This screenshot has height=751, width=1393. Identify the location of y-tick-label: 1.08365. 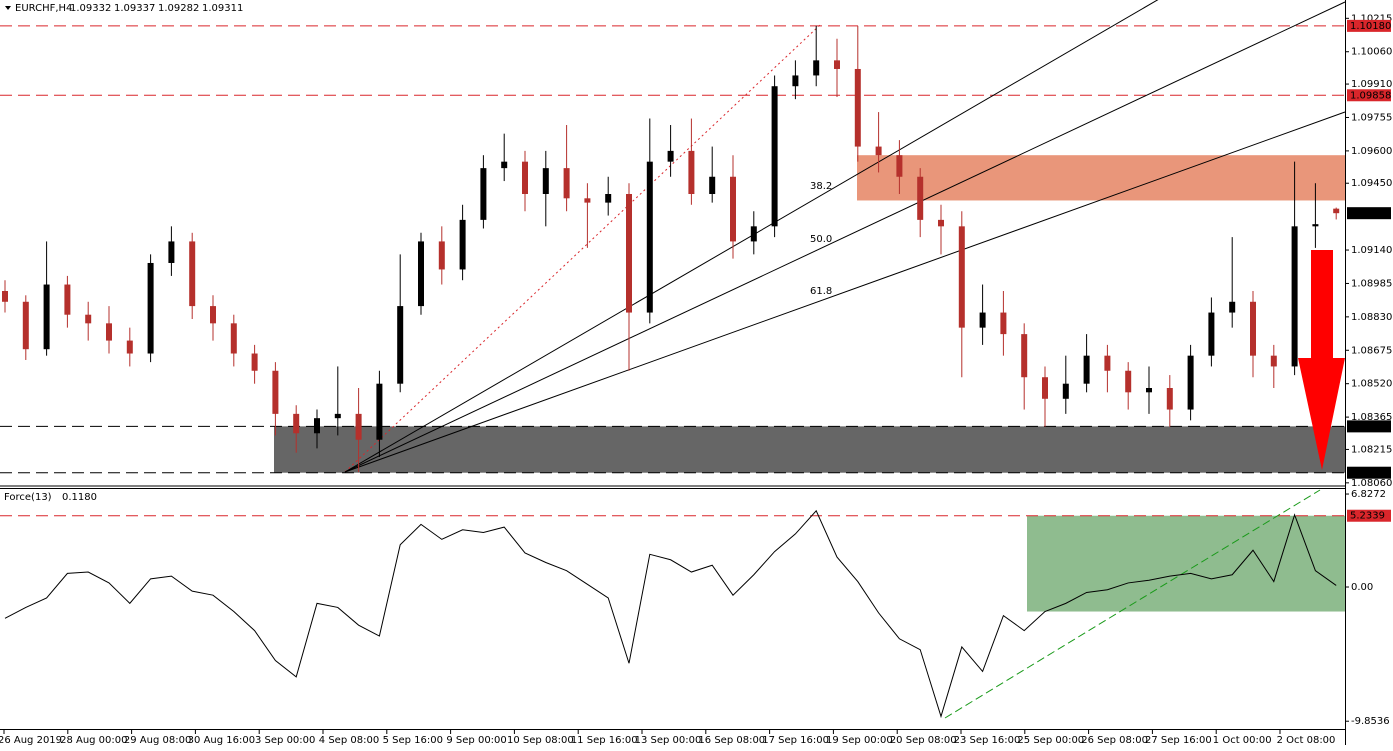
(1371, 417).